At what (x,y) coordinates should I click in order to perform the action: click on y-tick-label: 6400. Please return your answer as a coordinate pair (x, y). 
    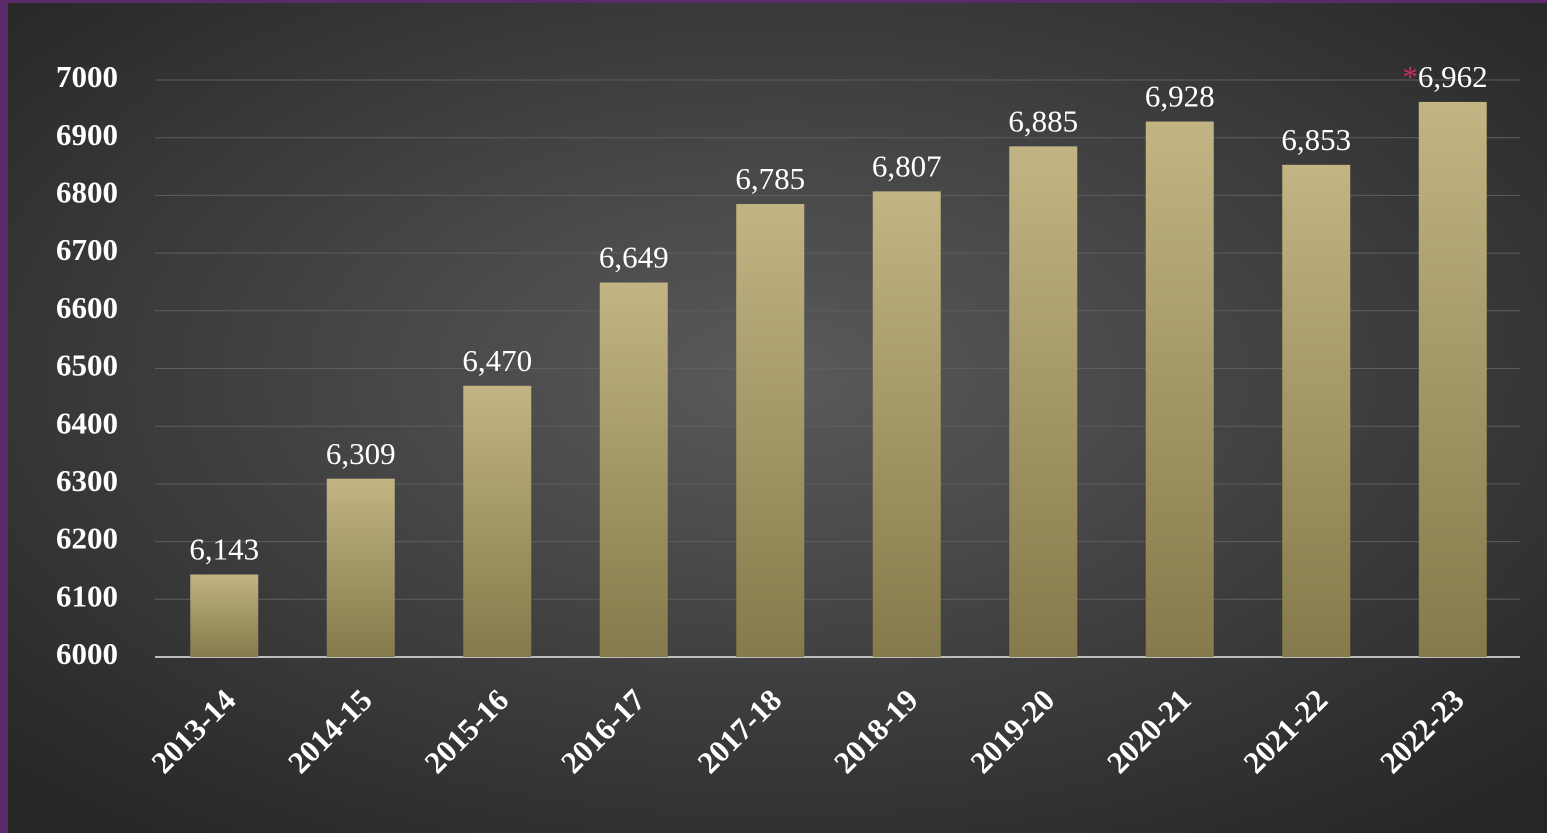
    Looking at the image, I should click on (87, 422).